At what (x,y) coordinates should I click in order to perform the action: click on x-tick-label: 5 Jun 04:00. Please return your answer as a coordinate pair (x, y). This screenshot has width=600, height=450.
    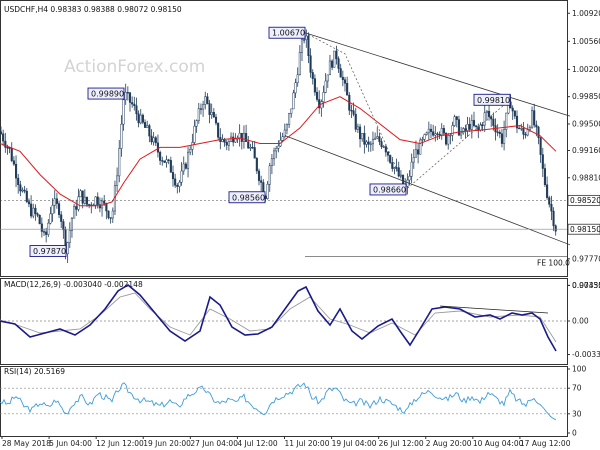
    Looking at the image, I should click on (70, 443).